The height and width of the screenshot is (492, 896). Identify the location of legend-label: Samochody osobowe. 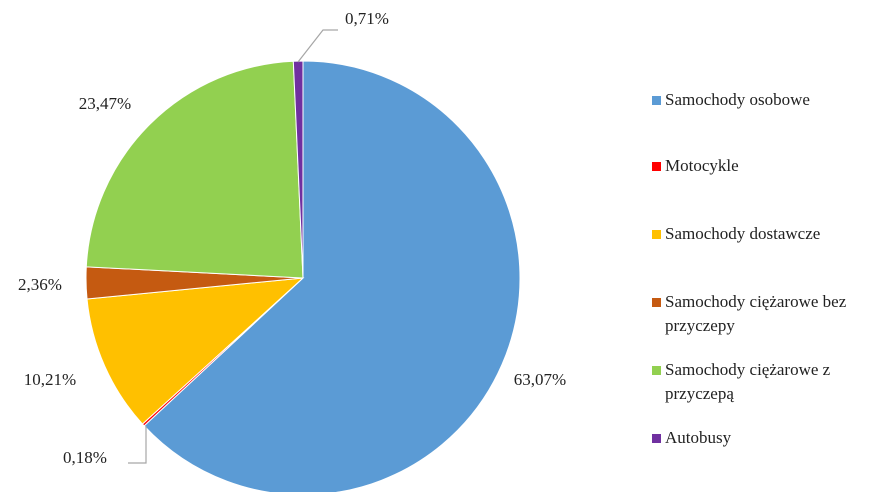
(737, 99).